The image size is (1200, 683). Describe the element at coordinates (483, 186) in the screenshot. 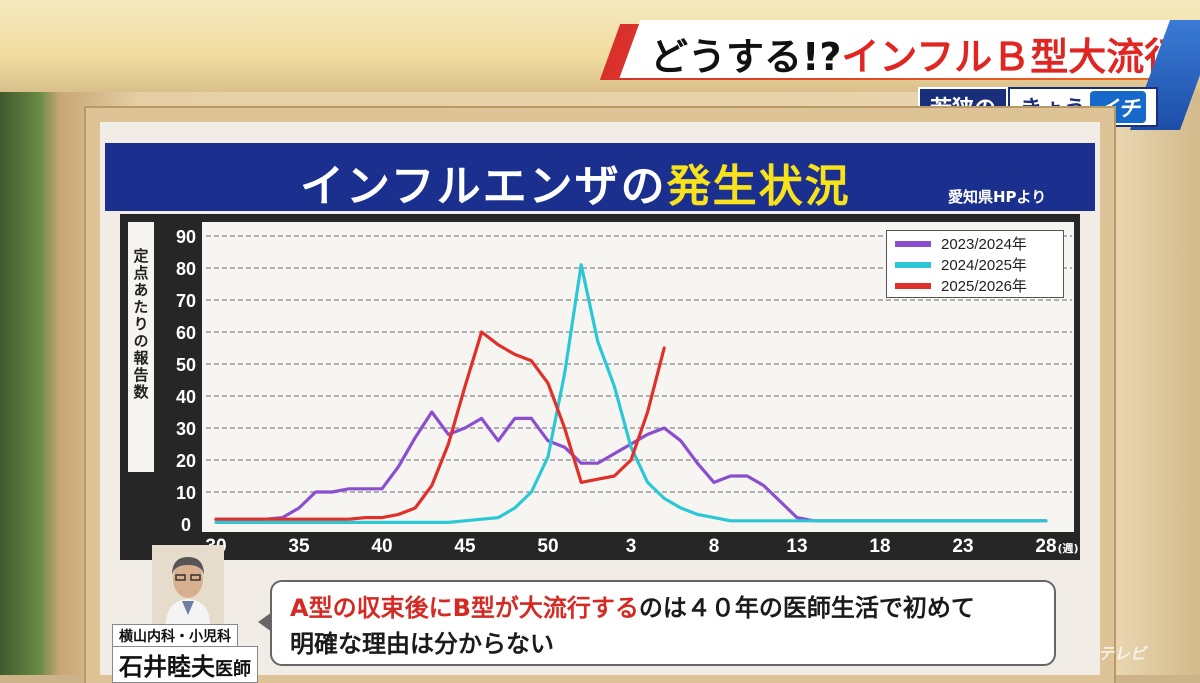

I see `panel-title-main: インフルエンザの` at that location.